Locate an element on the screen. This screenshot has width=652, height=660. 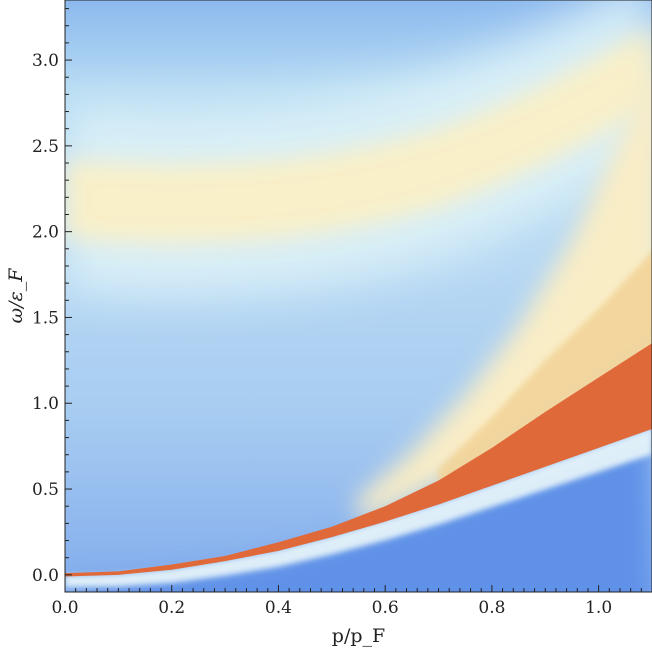
y-tick-label: 3.0 is located at coordinates (45, 61).